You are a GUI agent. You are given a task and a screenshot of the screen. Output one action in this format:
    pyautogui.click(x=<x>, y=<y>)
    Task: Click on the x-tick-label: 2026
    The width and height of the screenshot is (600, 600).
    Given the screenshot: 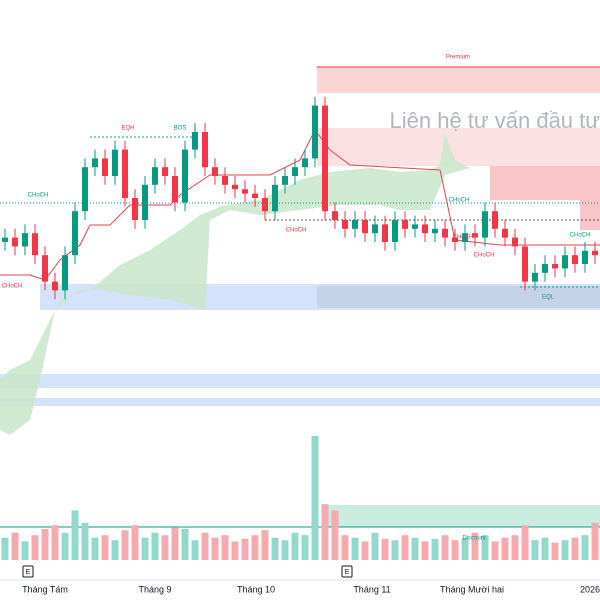 What is the action you would take?
    pyautogui.click(x=590, y=589)
    